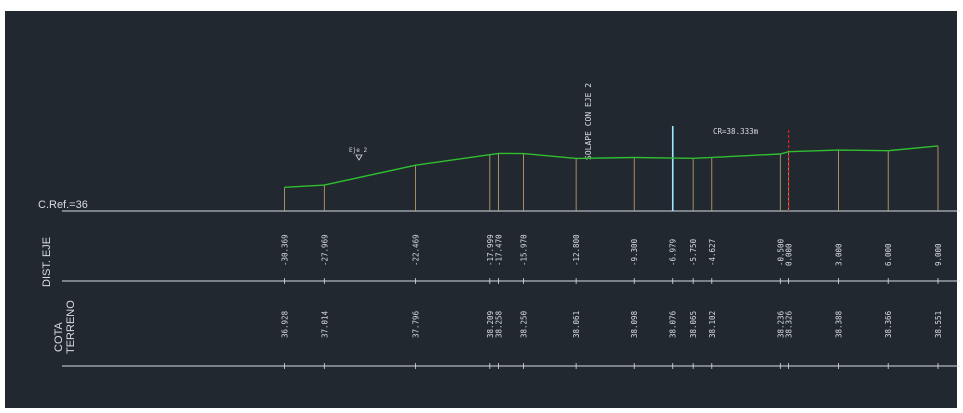 This screenshot has height=413, width=963. I want to click on dist-value-label: -12.800, so click(576, 250).